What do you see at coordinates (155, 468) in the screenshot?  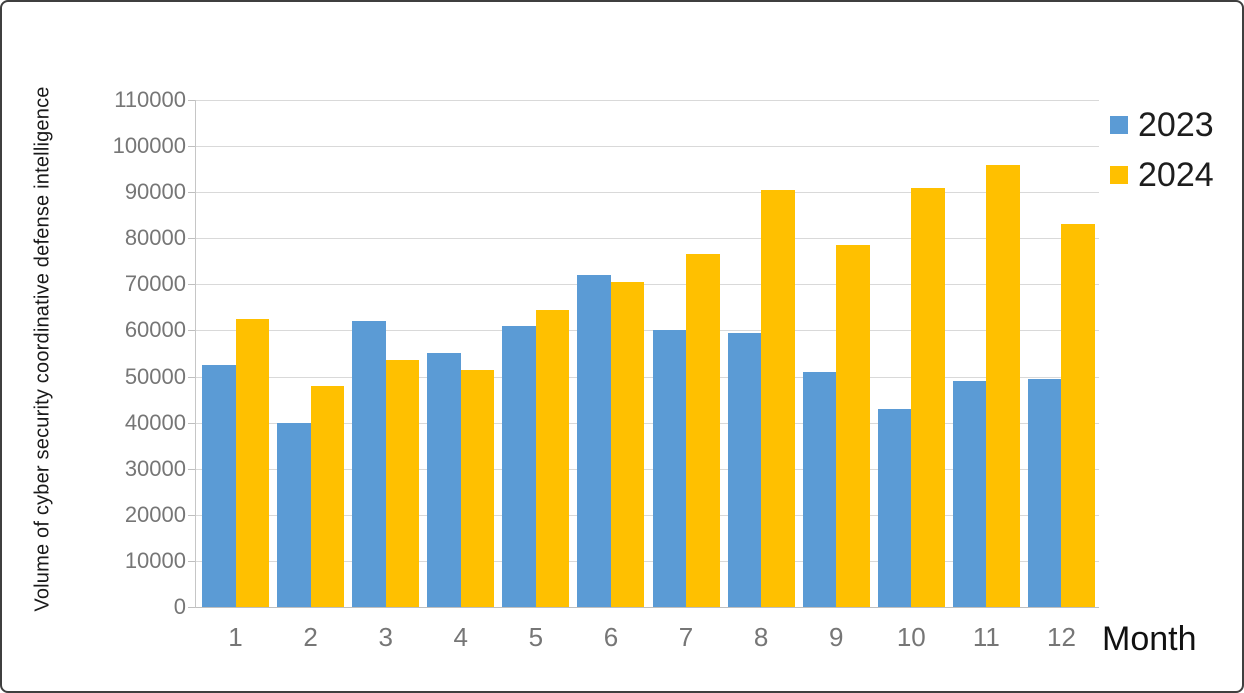 I see `y-tick-label-30000: 30000` at bounding box center [155, 468].